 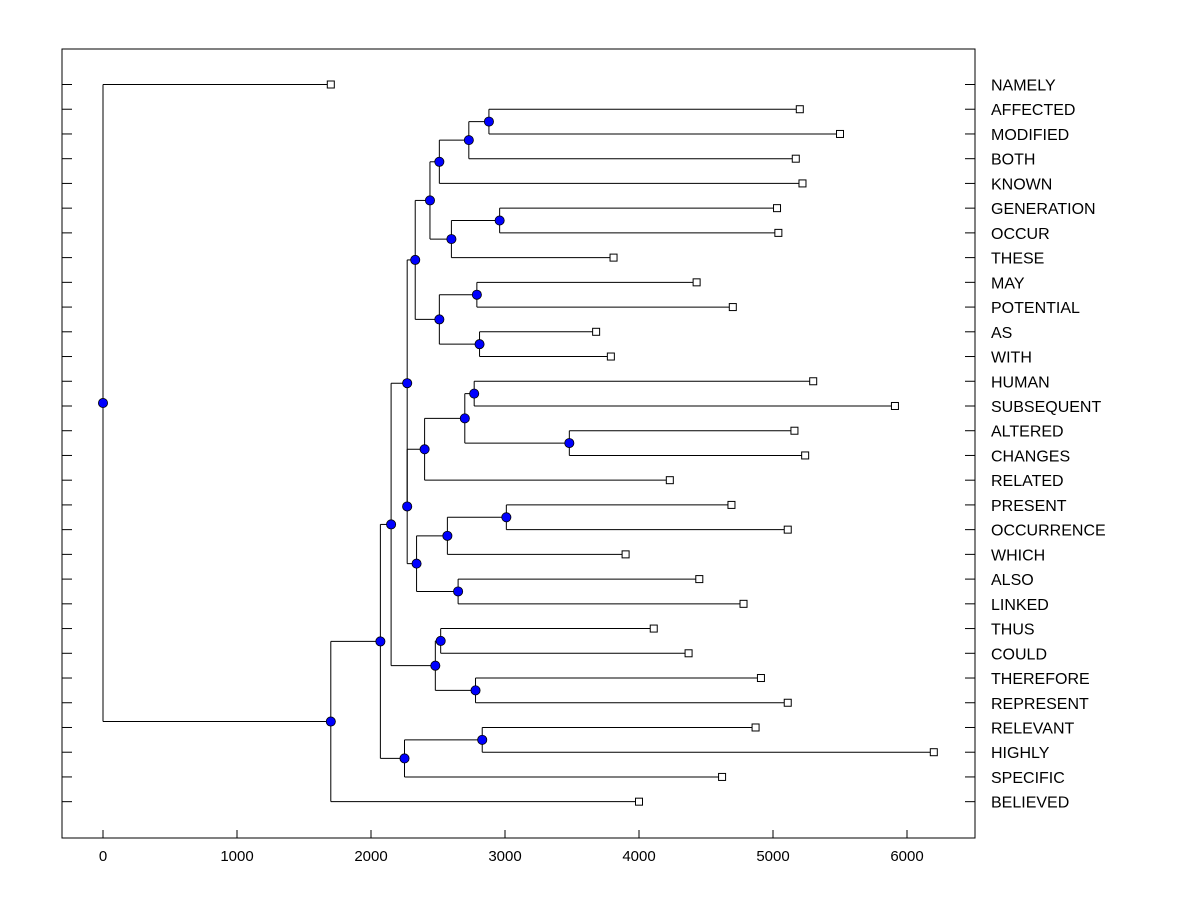 What do you see at coordinates (1030, 135) in the screenshot?
I see `leaf-label: MODIFIED` at bounding box center [1030, 135].